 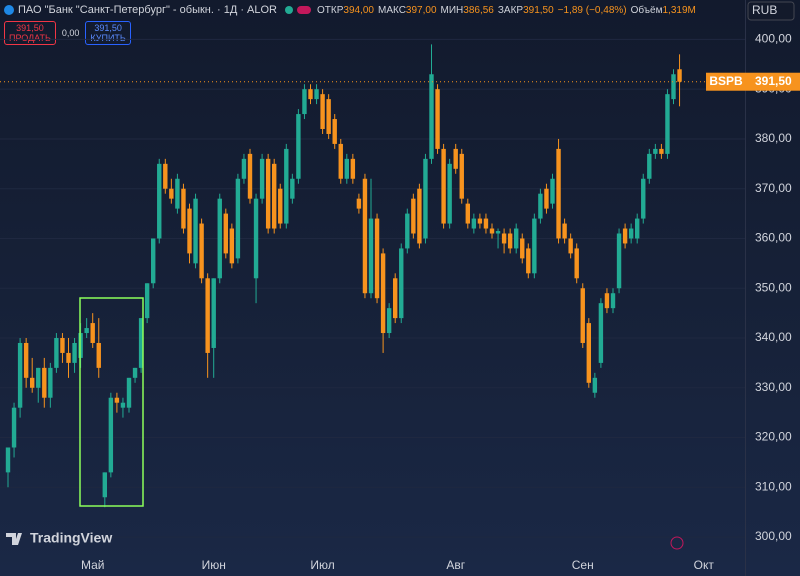 I want to click on price-label: 391,50, so click(x=773, y=81).